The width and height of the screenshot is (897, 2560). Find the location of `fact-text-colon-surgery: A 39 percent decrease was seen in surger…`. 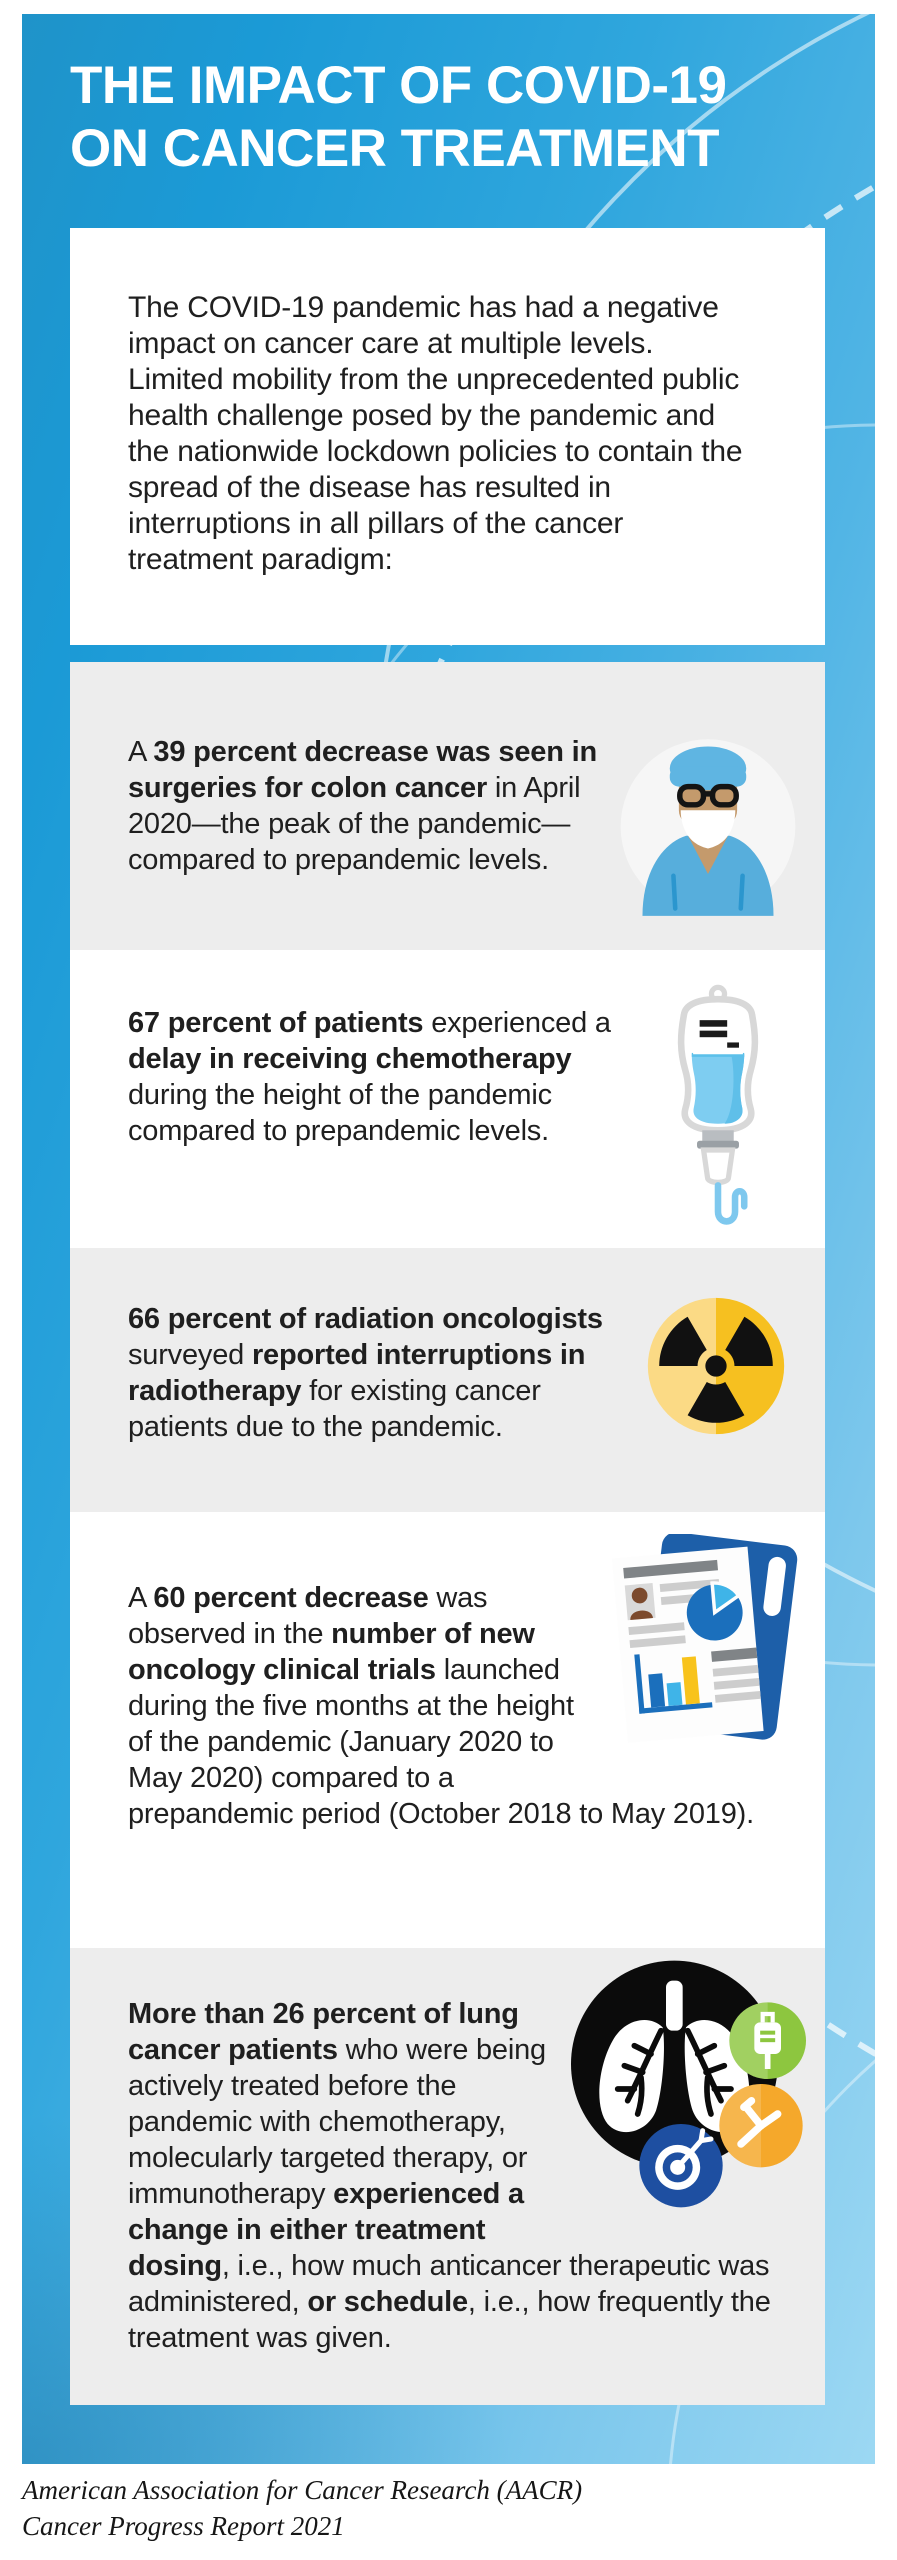

fact-text-colon-surgery: A 39 percent decrease was seen in surger… is located at coordinates (362, 806).